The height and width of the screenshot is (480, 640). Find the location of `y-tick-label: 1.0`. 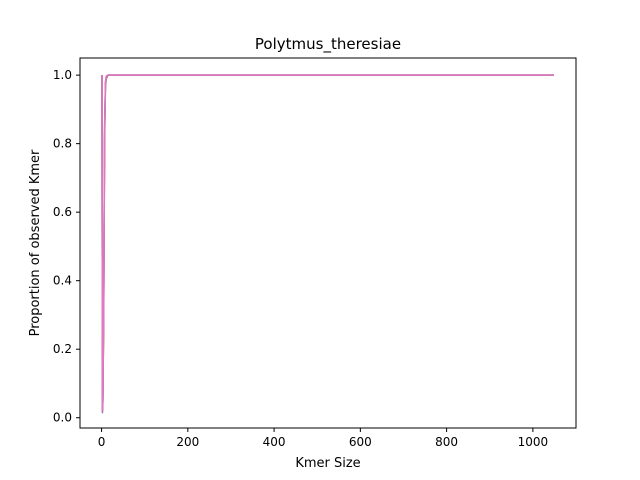

y-tick-label: 1.0 is located at coordinates (62, 75).